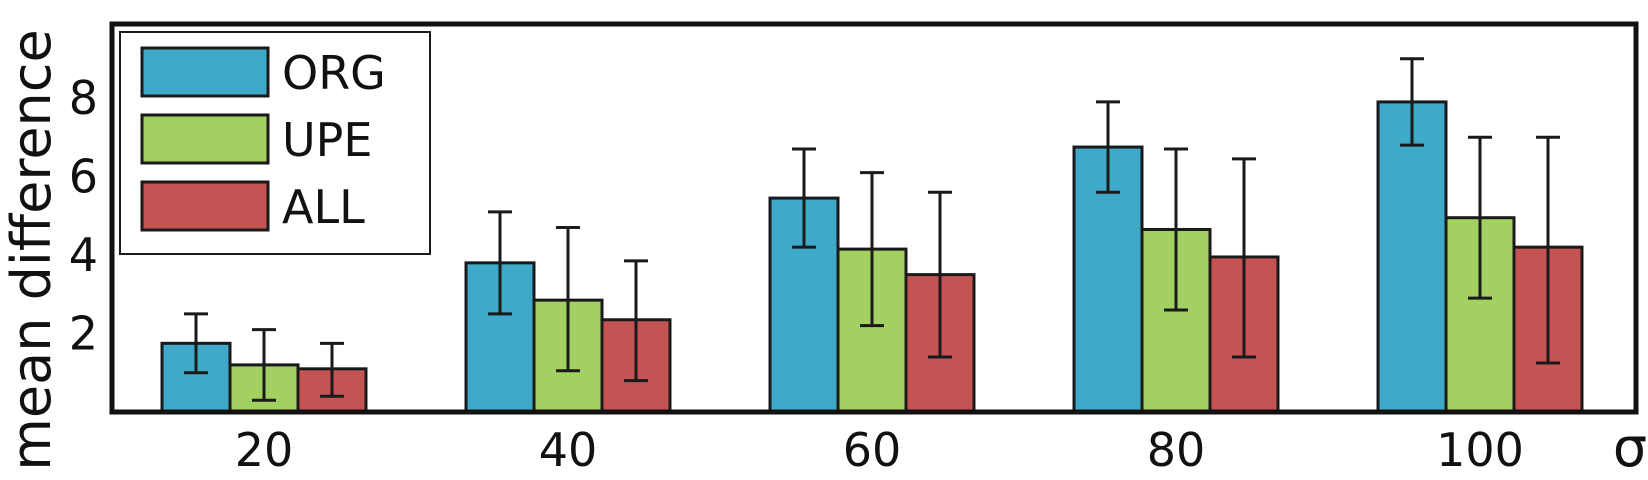 The width and height of the screenshot is (1648, 480). What do you see at coordinates (264, 450) in the screenshot?
I see `x-tick-label: 20` at bounding box center [264, 450].